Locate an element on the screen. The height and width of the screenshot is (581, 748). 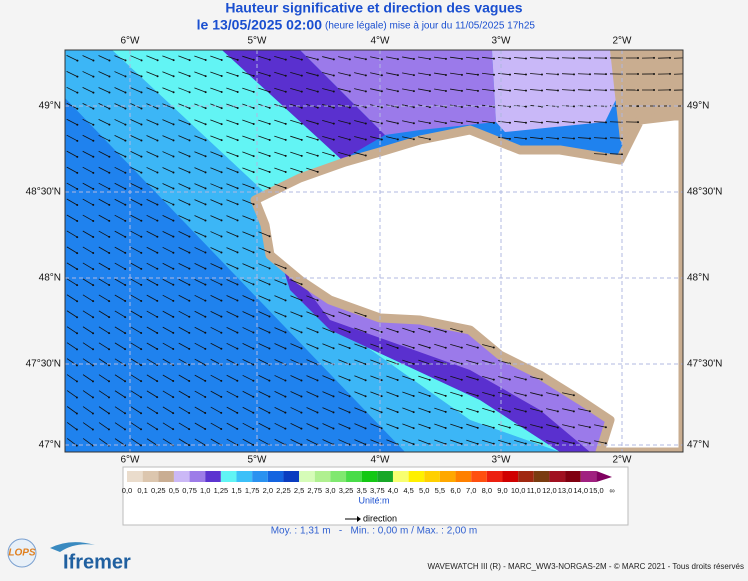
lon-label: 6°W is located at coordinates (131, 460).